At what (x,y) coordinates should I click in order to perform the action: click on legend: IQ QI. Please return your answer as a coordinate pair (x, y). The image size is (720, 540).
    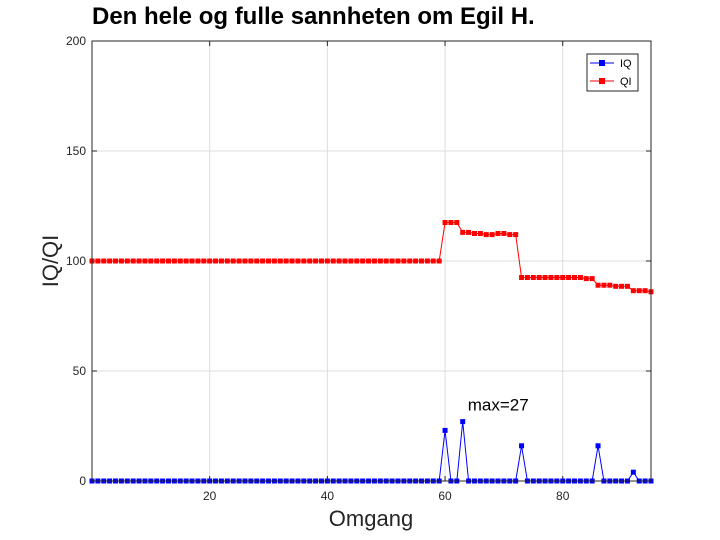
    Looking at the image, I should click on (612, 72).